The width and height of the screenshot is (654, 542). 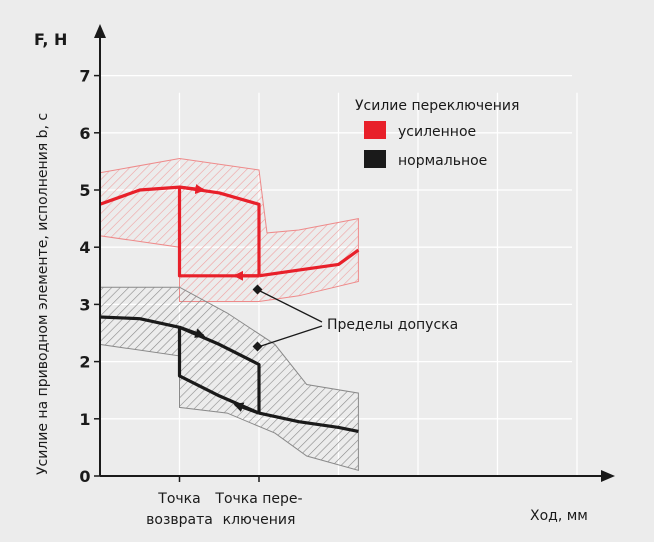 I want to click on legend-swatch-normal, so click(x=375, y=159).